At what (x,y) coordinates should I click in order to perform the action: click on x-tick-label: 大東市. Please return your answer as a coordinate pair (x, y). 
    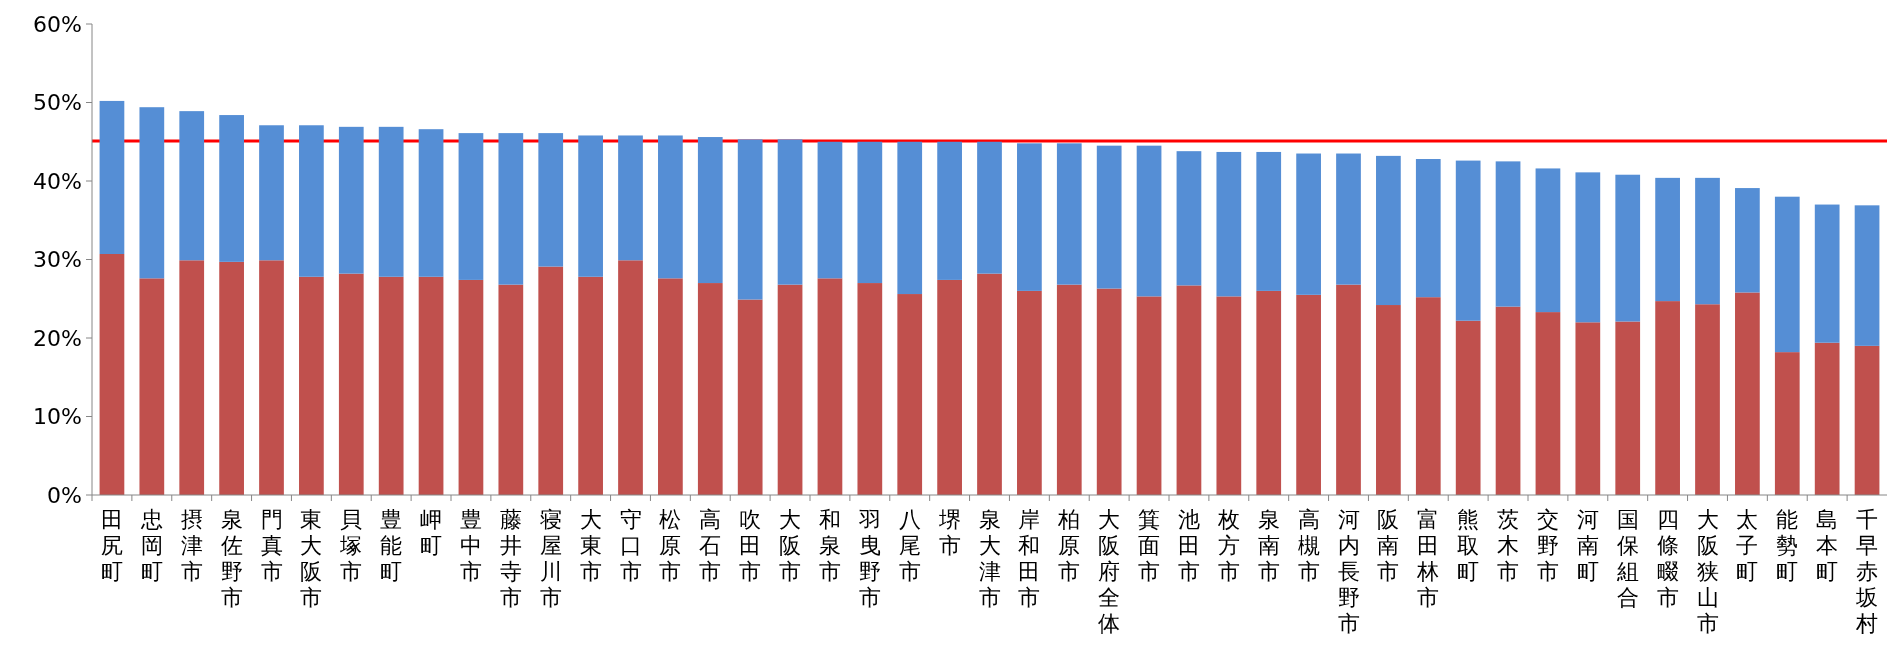
    Looking at the image, I should click on (590, 545).